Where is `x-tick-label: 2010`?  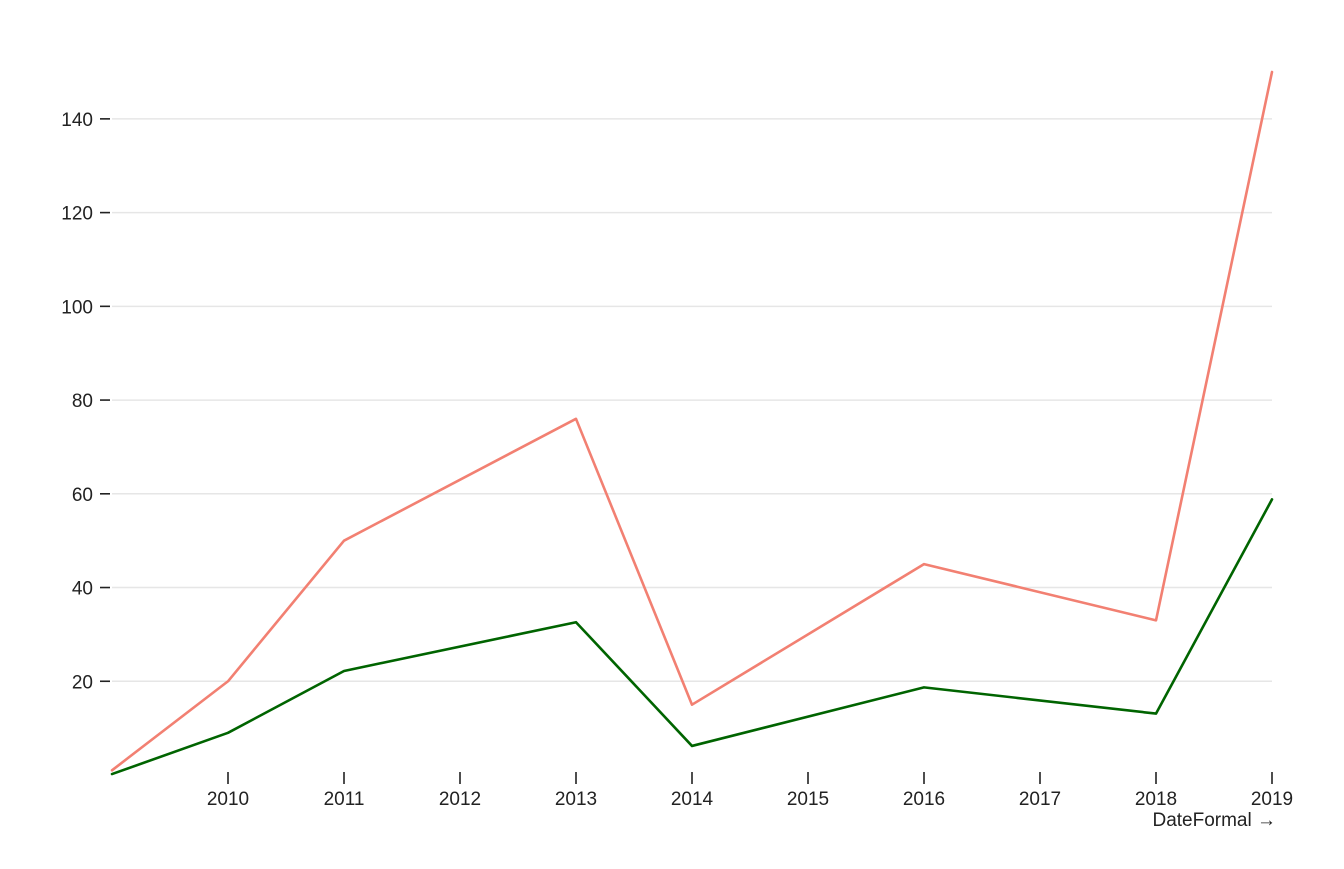
x-tick-label: 2010 is located at coordinates (228, 799).